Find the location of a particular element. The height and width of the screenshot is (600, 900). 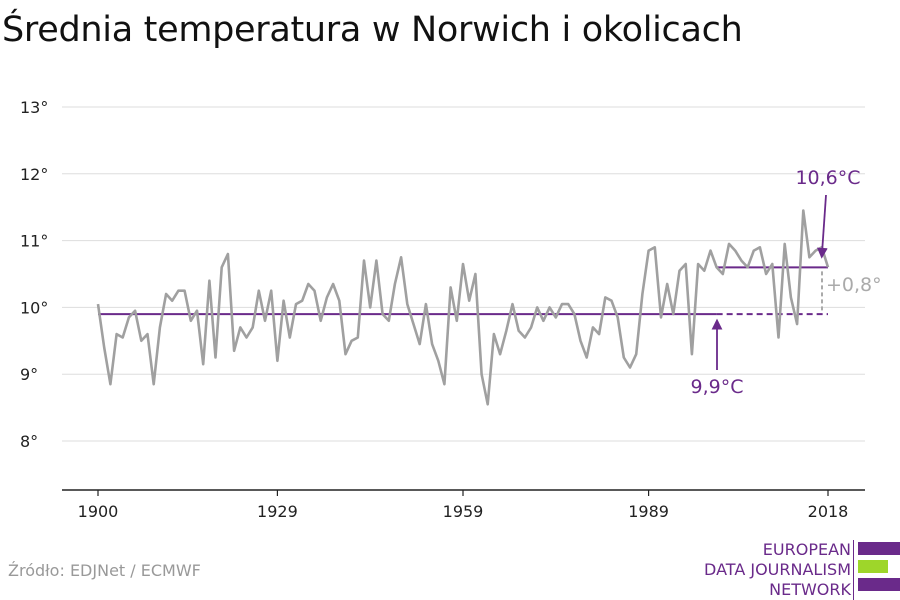

edjnet-logo: EUROPEAN DATA JOURNALISM NETWORK is located at coordinates (800, 570).